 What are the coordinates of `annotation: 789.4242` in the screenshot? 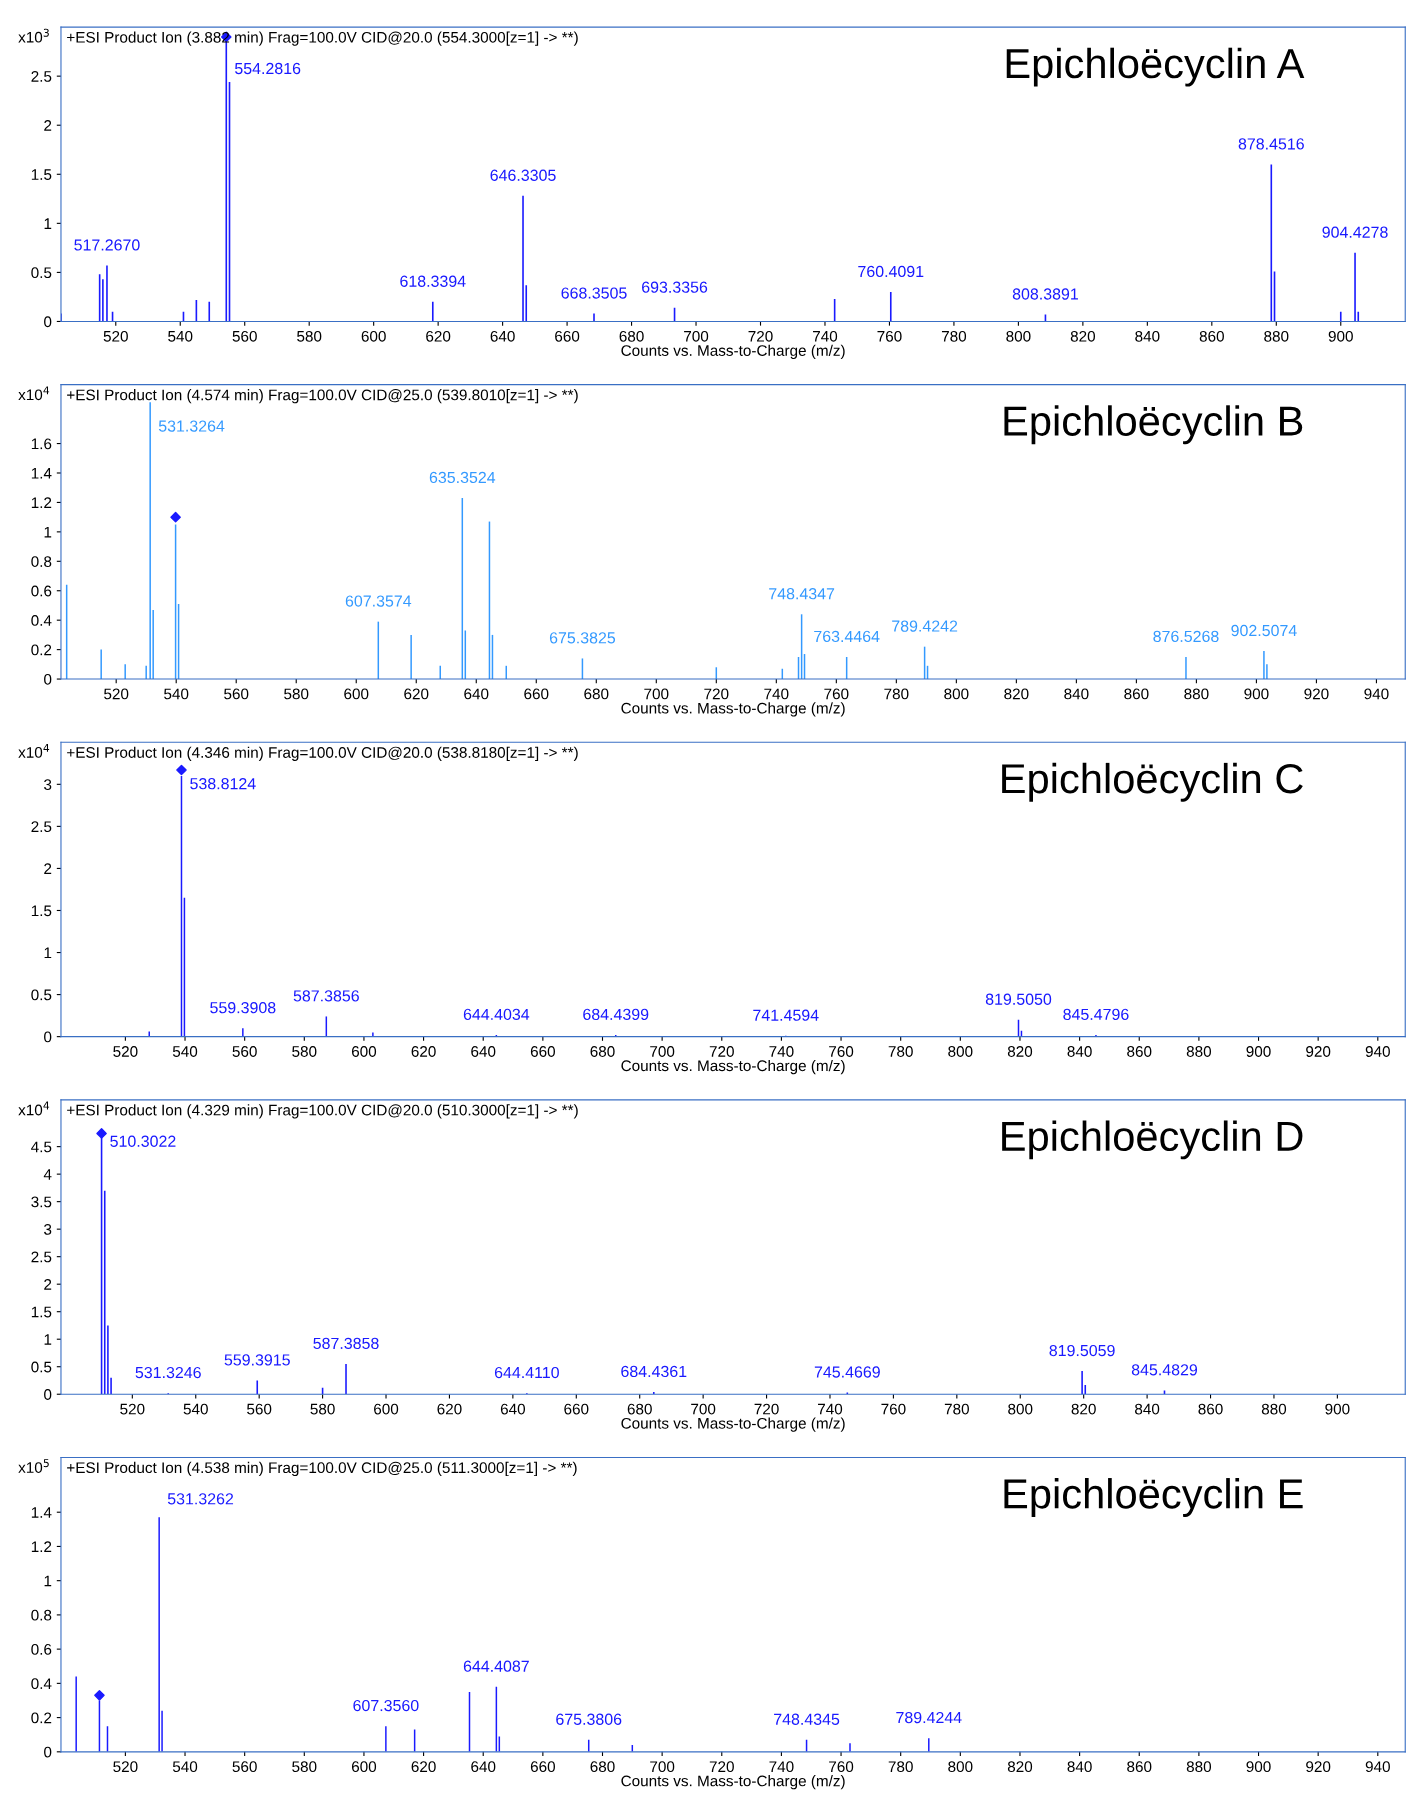 It's located at (925, 626).